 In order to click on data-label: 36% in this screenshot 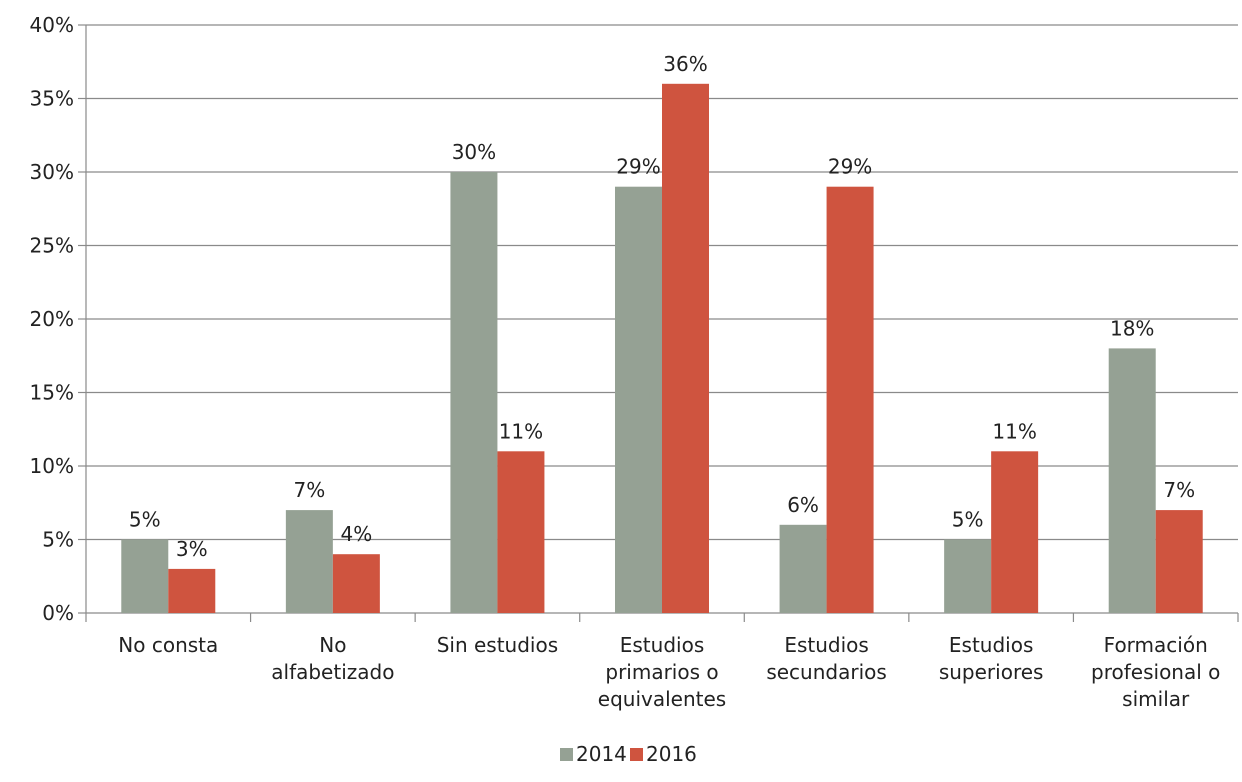, I will do `click(685, 64)`.